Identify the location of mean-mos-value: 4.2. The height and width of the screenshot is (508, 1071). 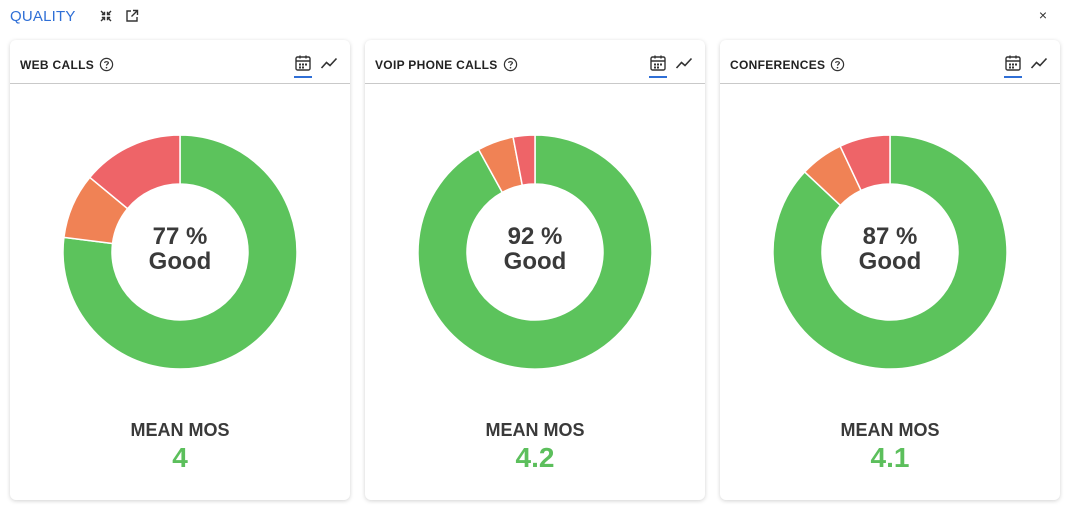
(535, 457).